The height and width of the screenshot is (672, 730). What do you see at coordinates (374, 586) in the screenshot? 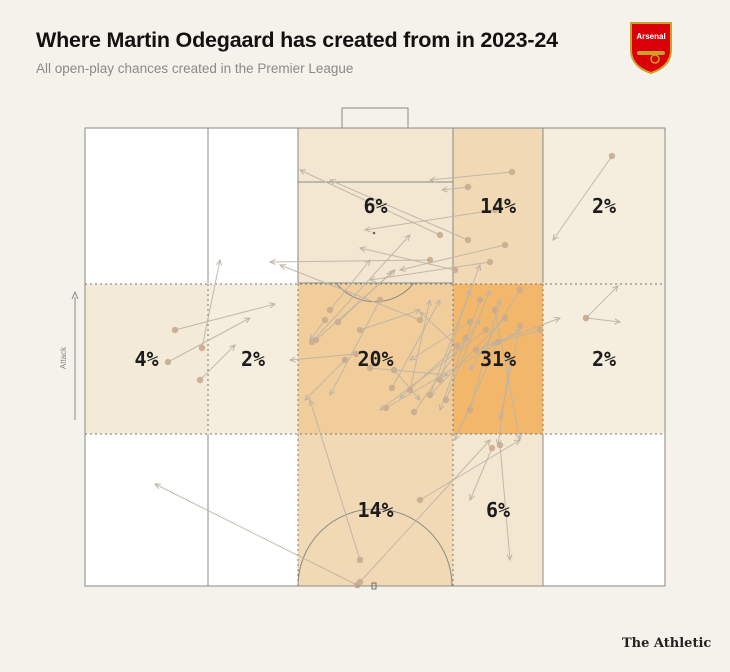
I see `centre-marker` at bounding box center [374, 586].